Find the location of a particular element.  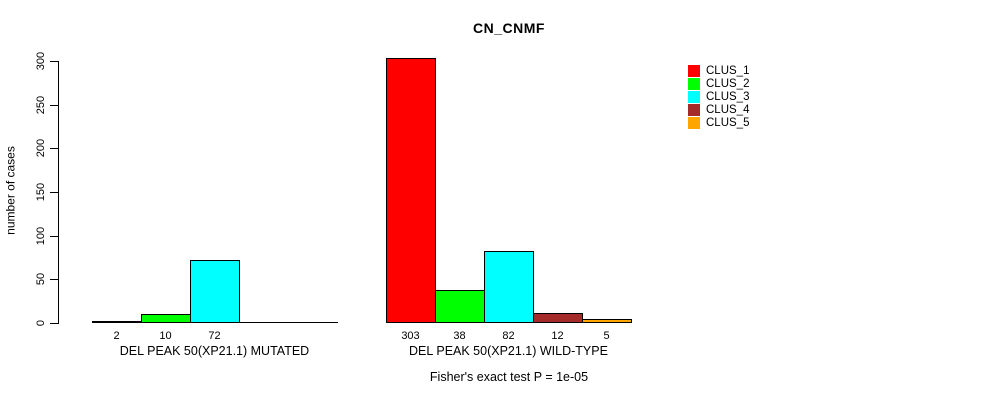

bar-value-label: 5 is located at coordinates (606, 336).